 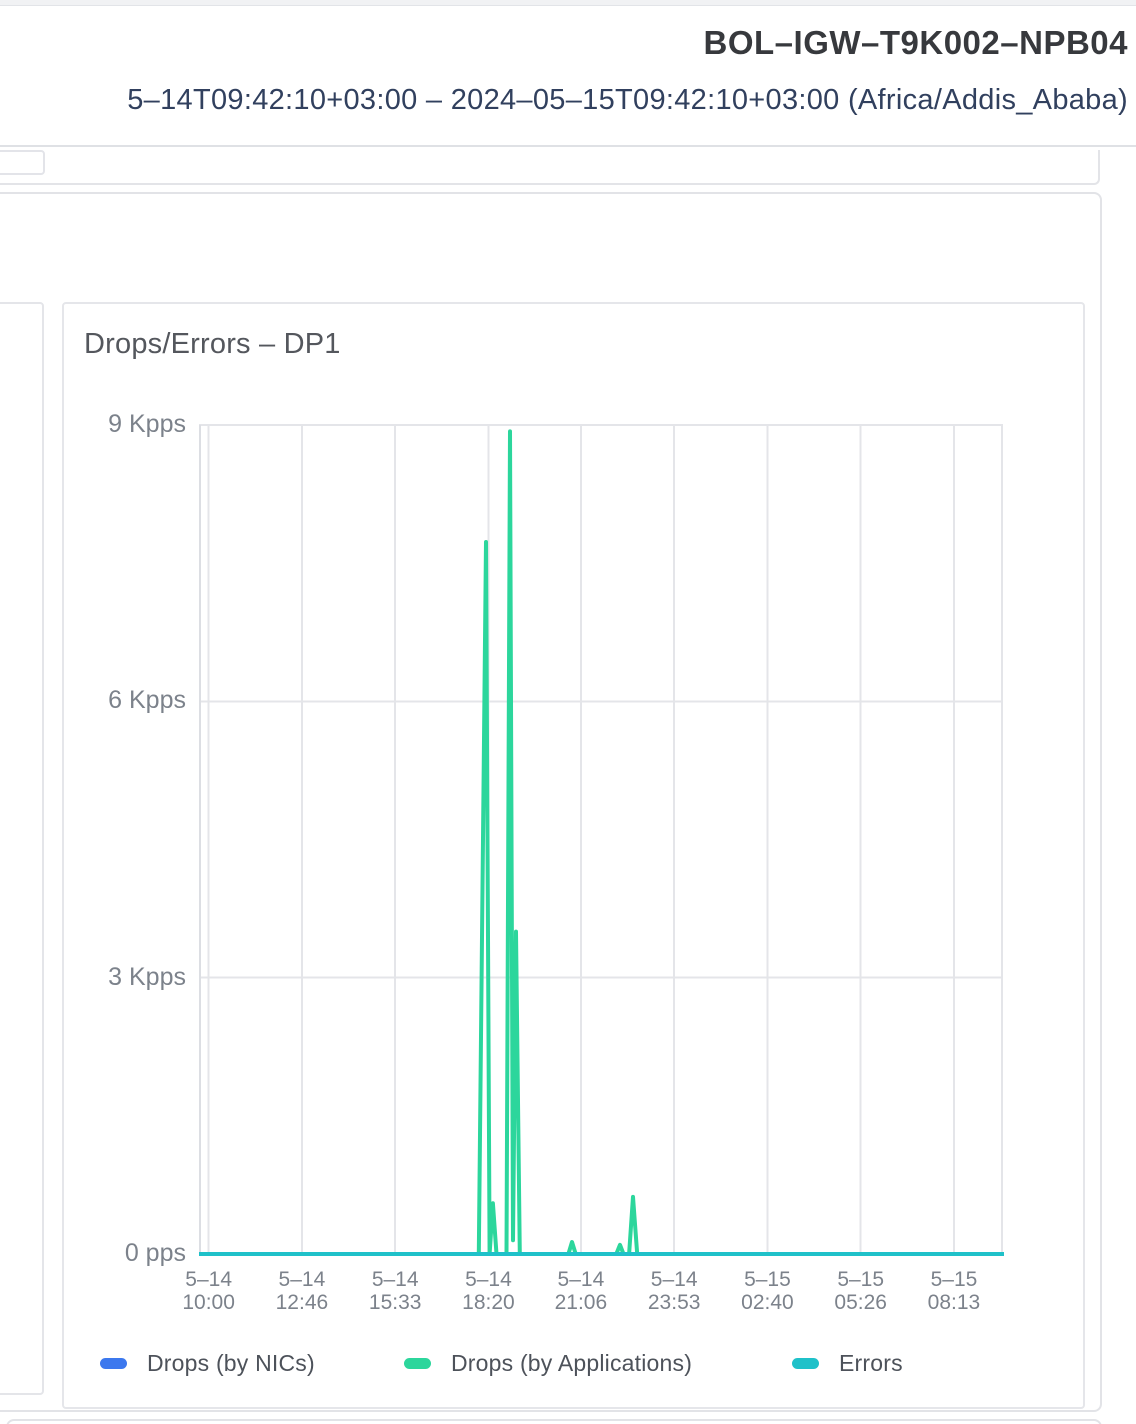 What do you see at coordinates (568, 3) in the screenshot?
I see `top-toolbar-edge` at bounding box center [568, 3].